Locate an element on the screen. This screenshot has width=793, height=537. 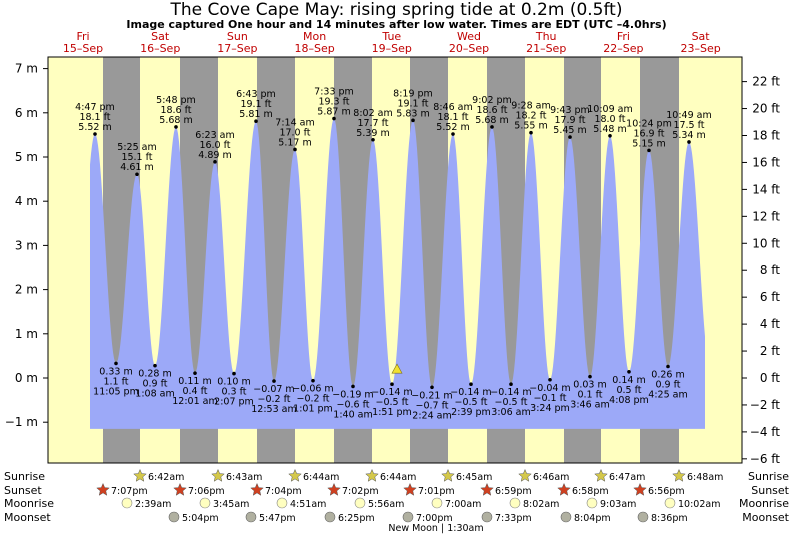
day-date-label: 20–Sep is located at coordinates (469, 48).